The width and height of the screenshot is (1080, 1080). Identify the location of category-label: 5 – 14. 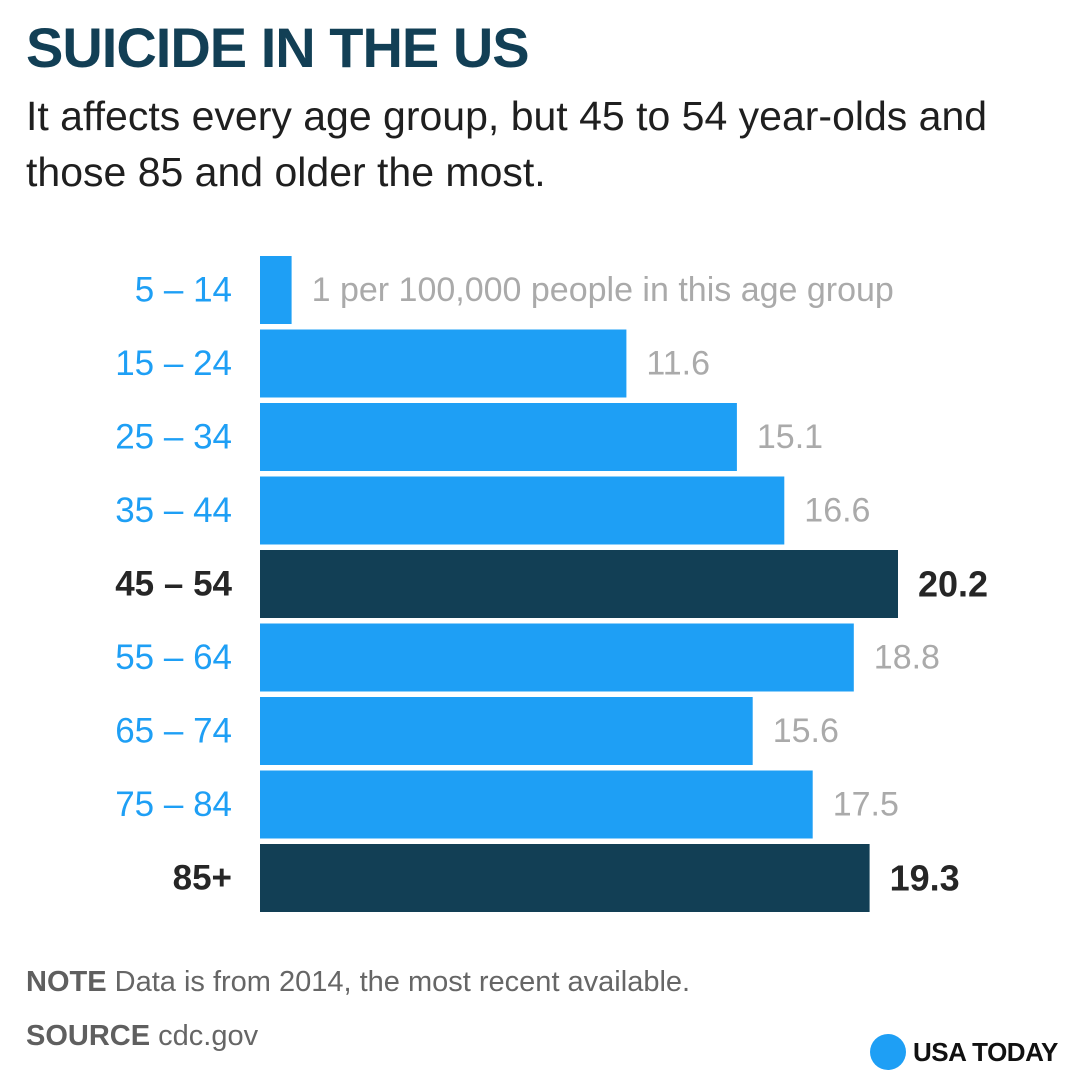
(183, 290).